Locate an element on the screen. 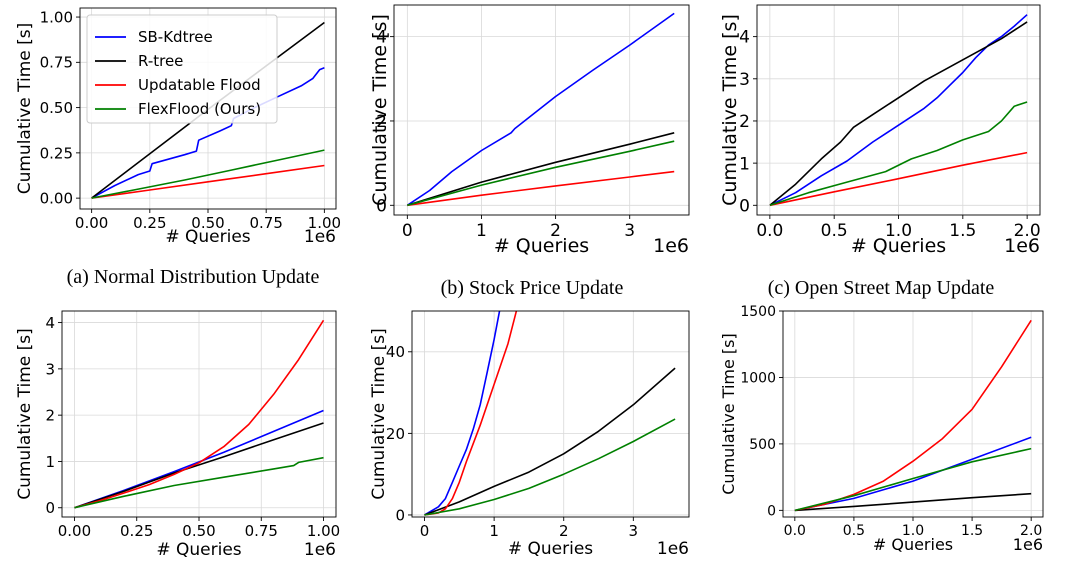 This screenshot has height=561, width=1083. y-tick-label: 0.25 is located at coordinates (56, 153).